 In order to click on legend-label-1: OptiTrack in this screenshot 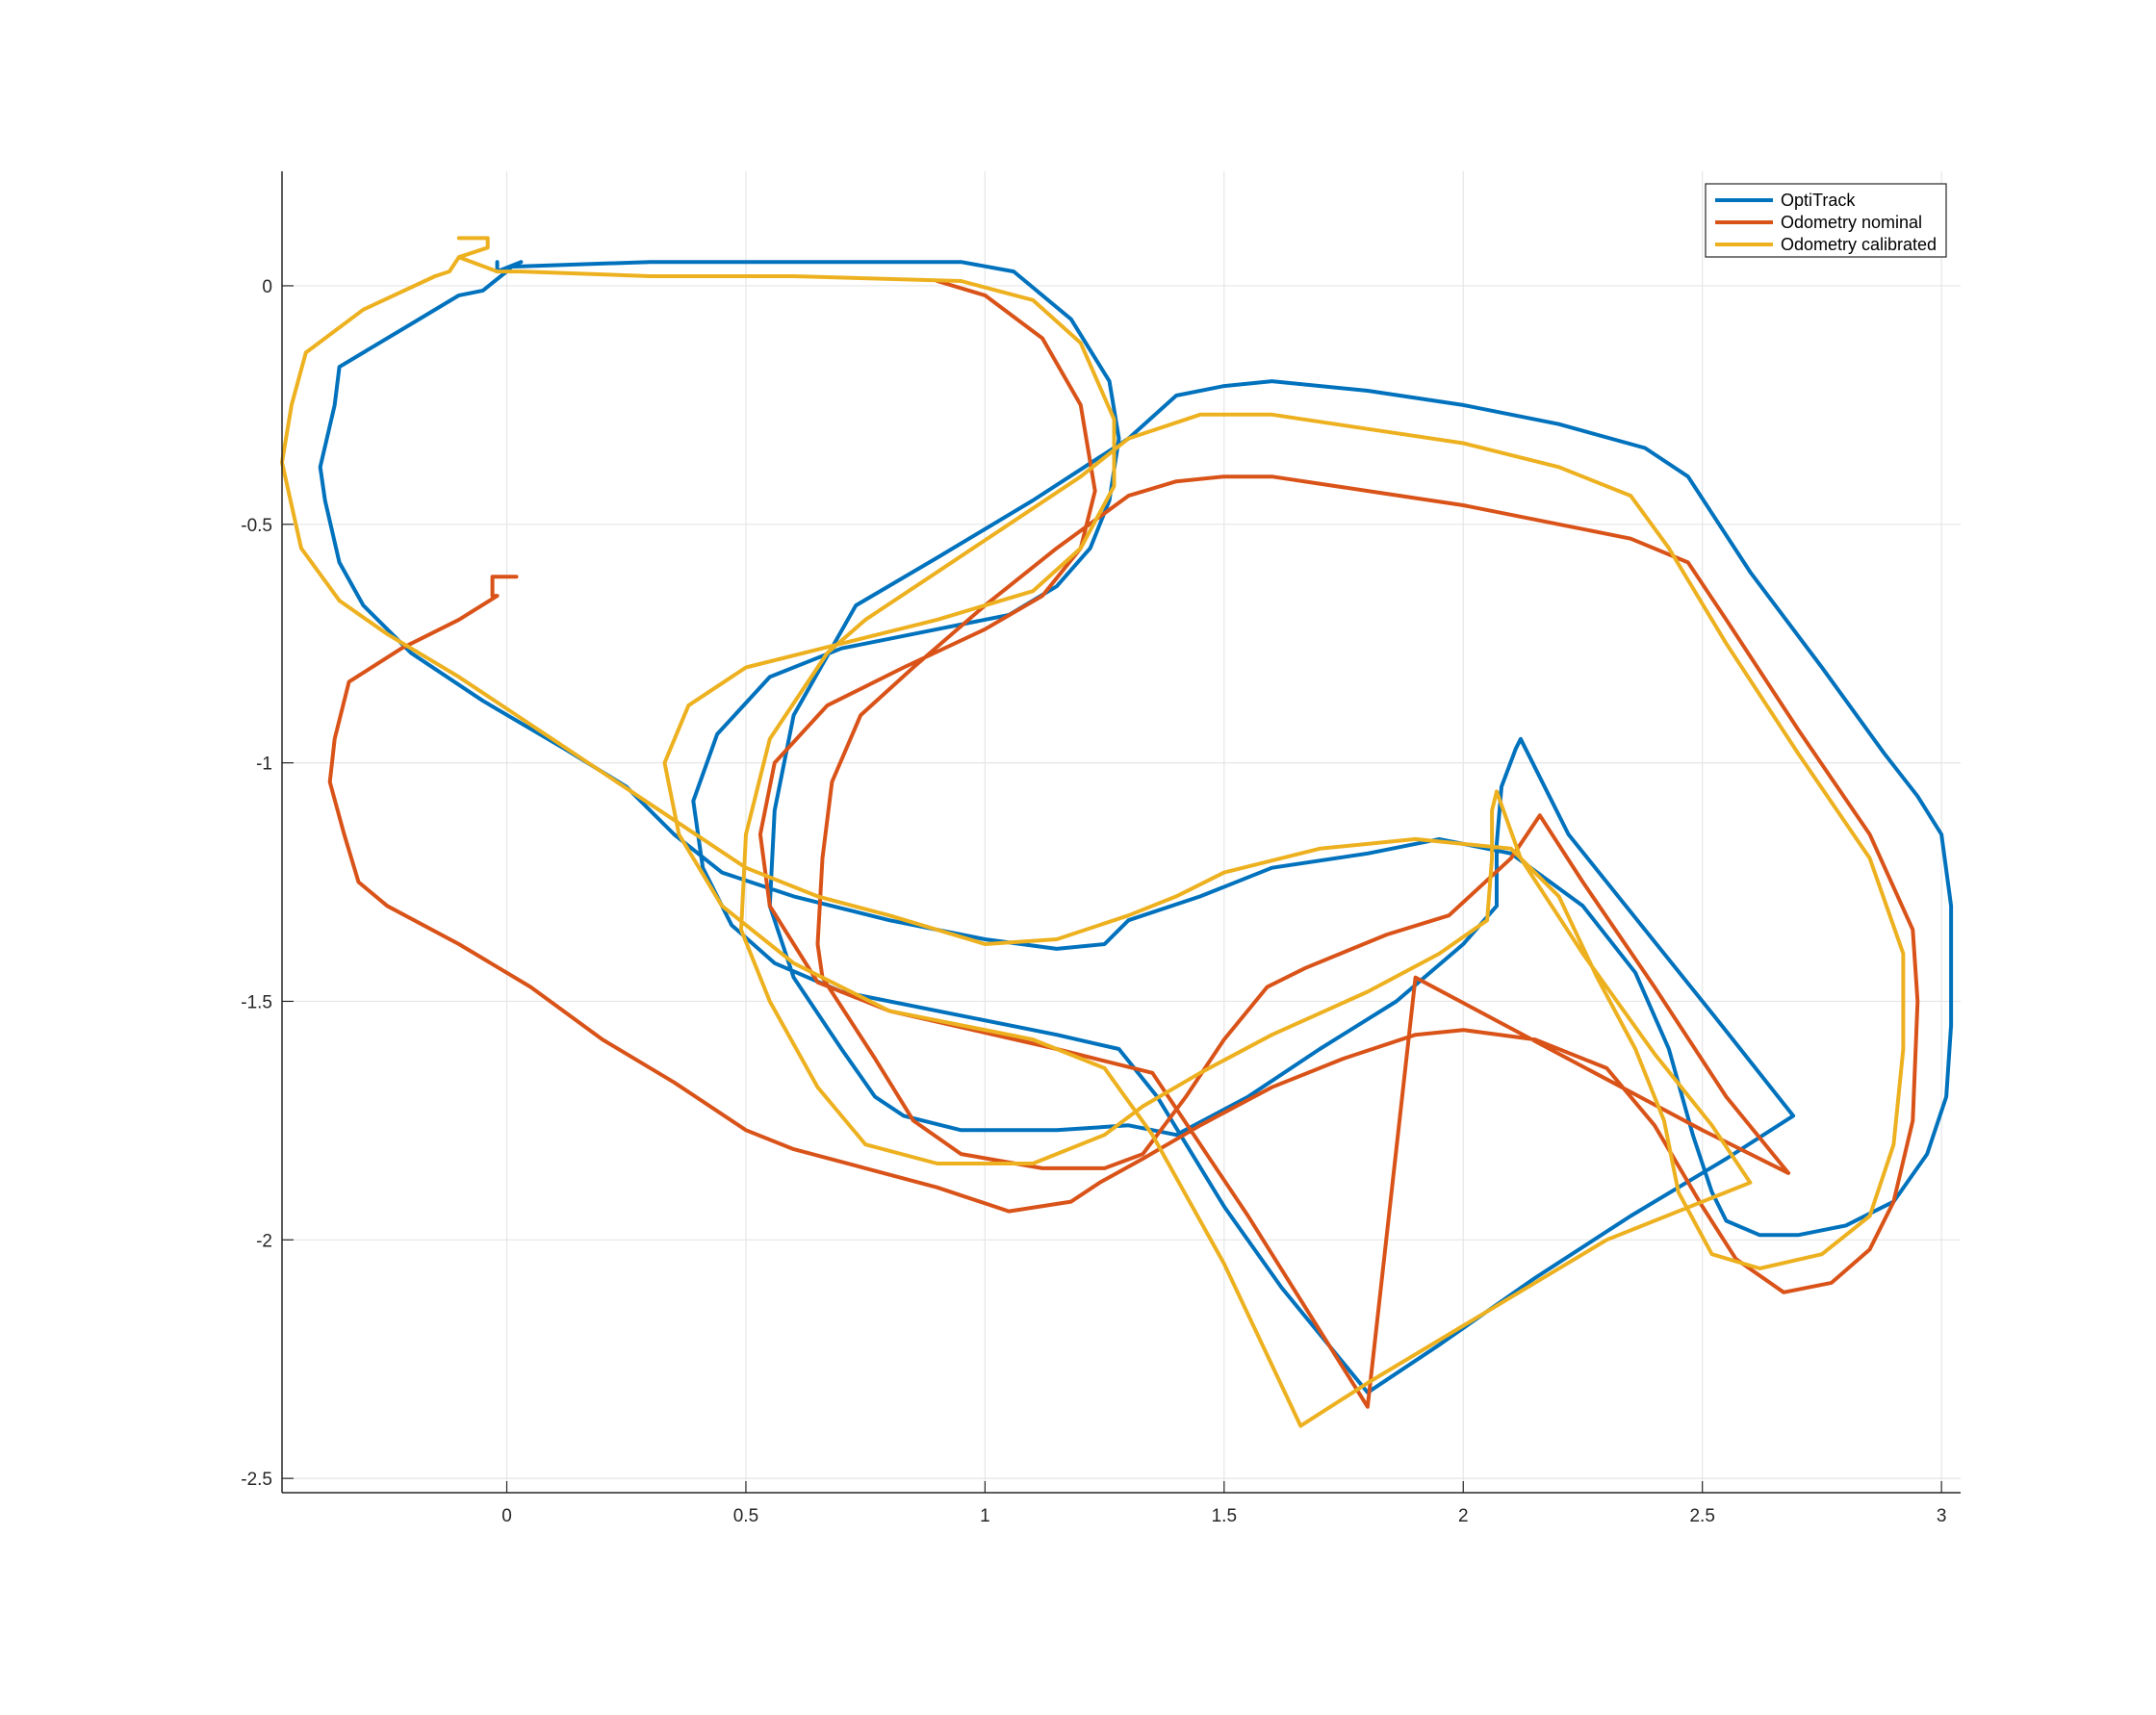, I will do `click(1818, 200)`.